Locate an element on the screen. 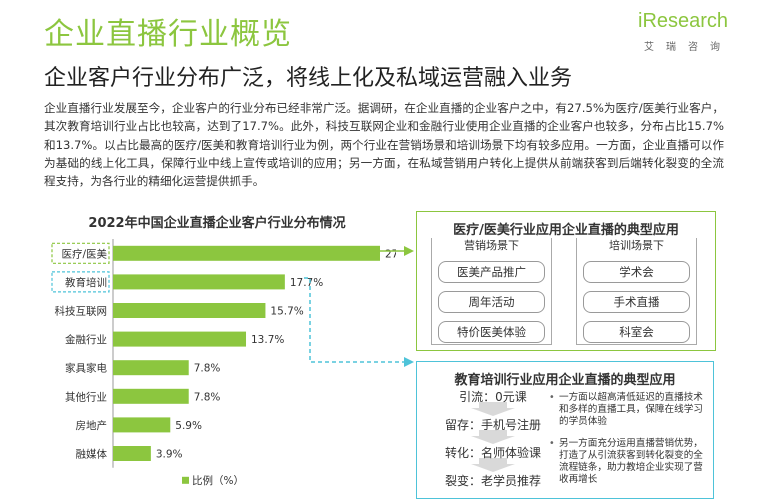 The image size is (767, 504). marketing-scene-head: 营销场景下 is located at coordinates (491, 246).